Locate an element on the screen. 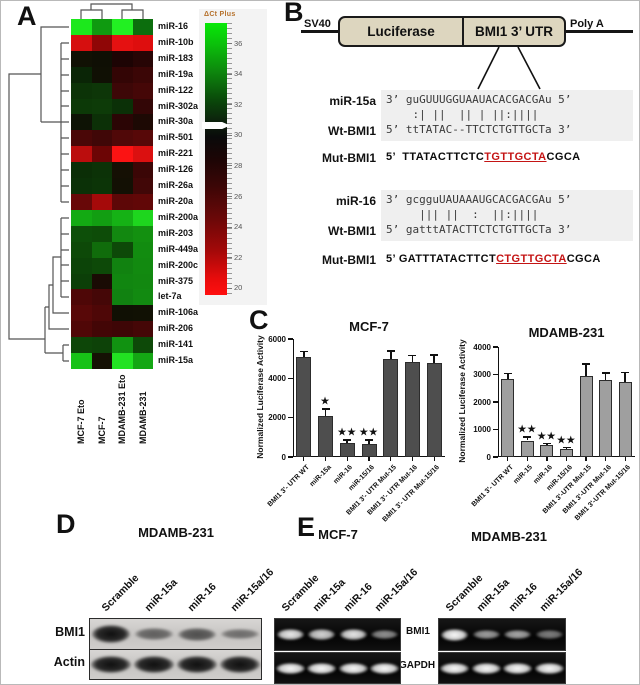  gel-mdamb231-bmi1 is located at coordinates (502, 634).